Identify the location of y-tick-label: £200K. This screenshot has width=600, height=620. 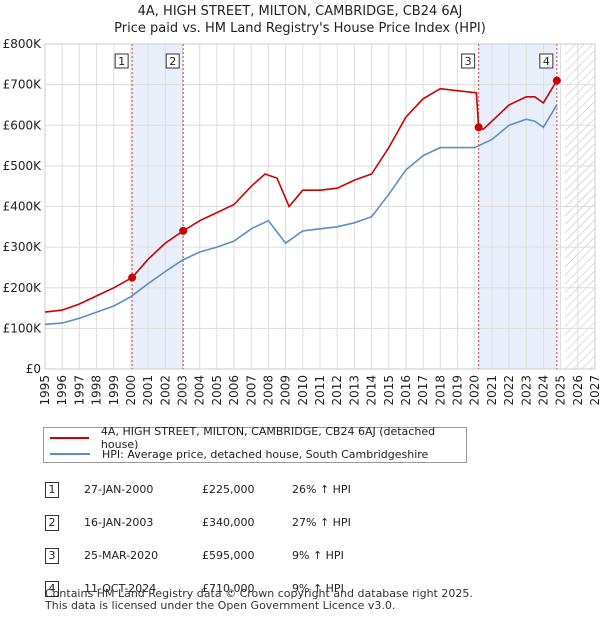
(23, 288).